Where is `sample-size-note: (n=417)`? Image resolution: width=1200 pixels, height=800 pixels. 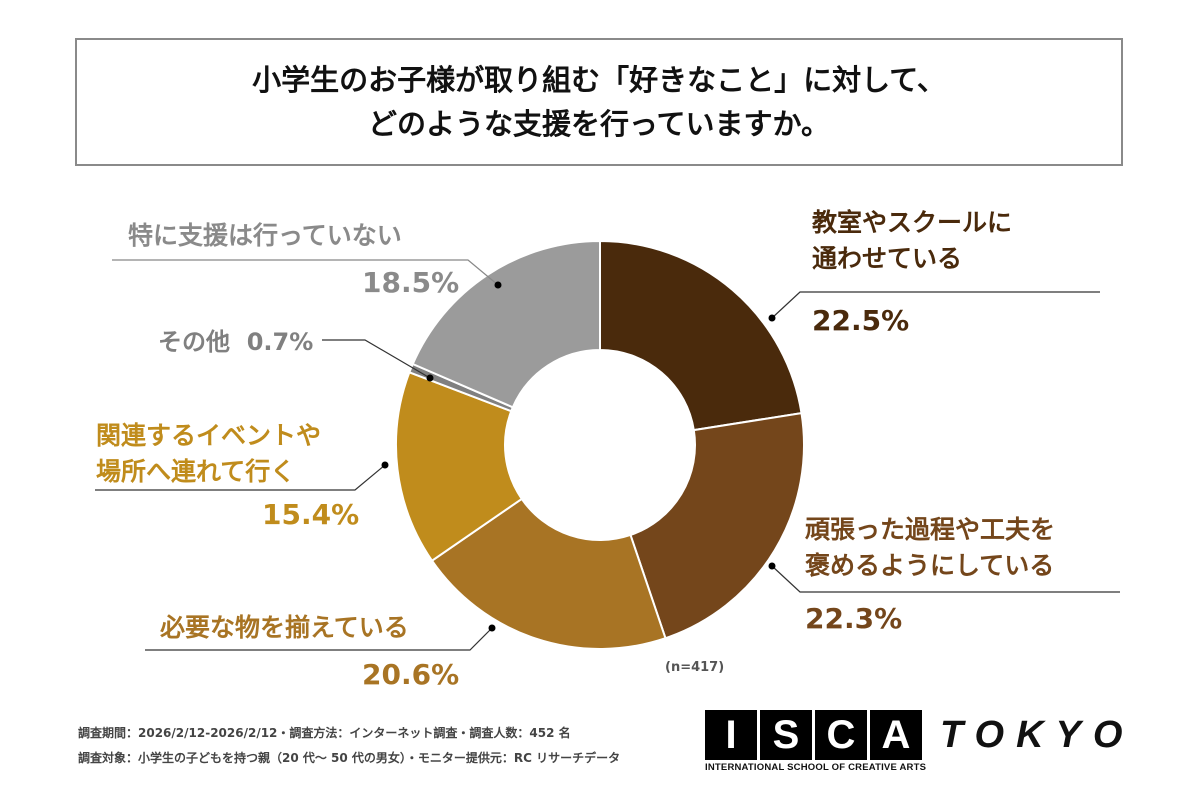
sample-size-note: (n=417) is located at coordinates (695, 667).